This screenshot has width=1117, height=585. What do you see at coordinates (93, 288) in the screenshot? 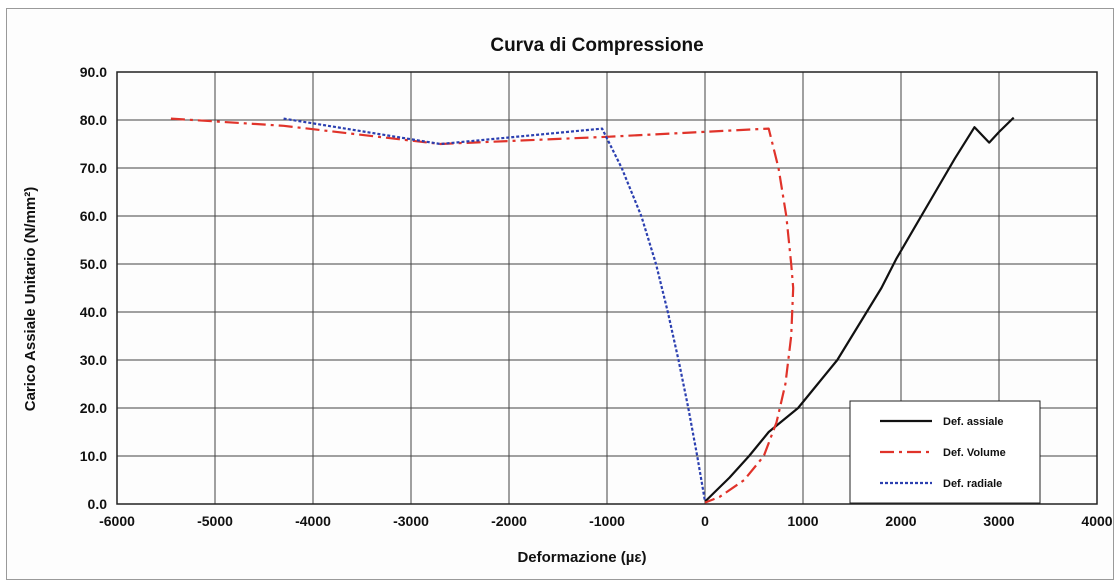
I see `y-axis-ticks: 0.0 10.0 20.0 30.0 40.0 50.0 60.0 70.0 80.0 90.0` at bounding box center [93, 288].